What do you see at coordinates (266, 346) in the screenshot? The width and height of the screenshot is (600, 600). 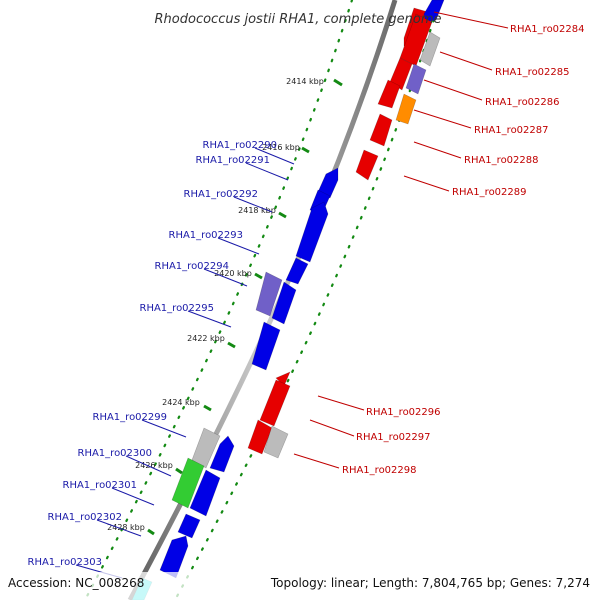 I see `gene-rha1_ro02296-arrow` at bounding box center [266, 346].